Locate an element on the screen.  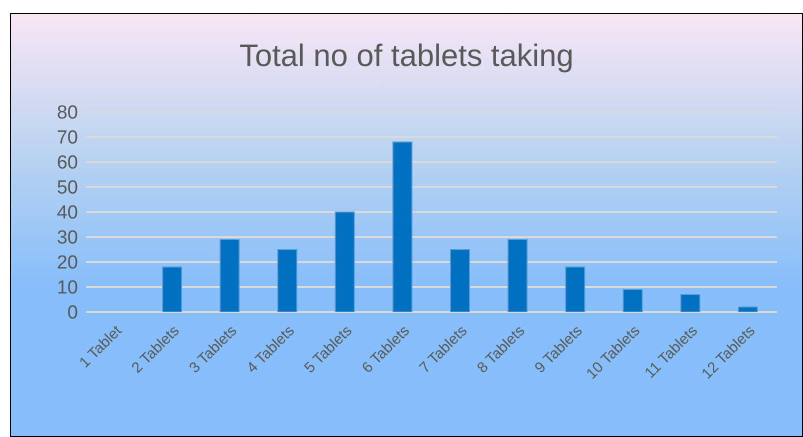
y-tick-label: 80 is located at coordinates (67, 113).